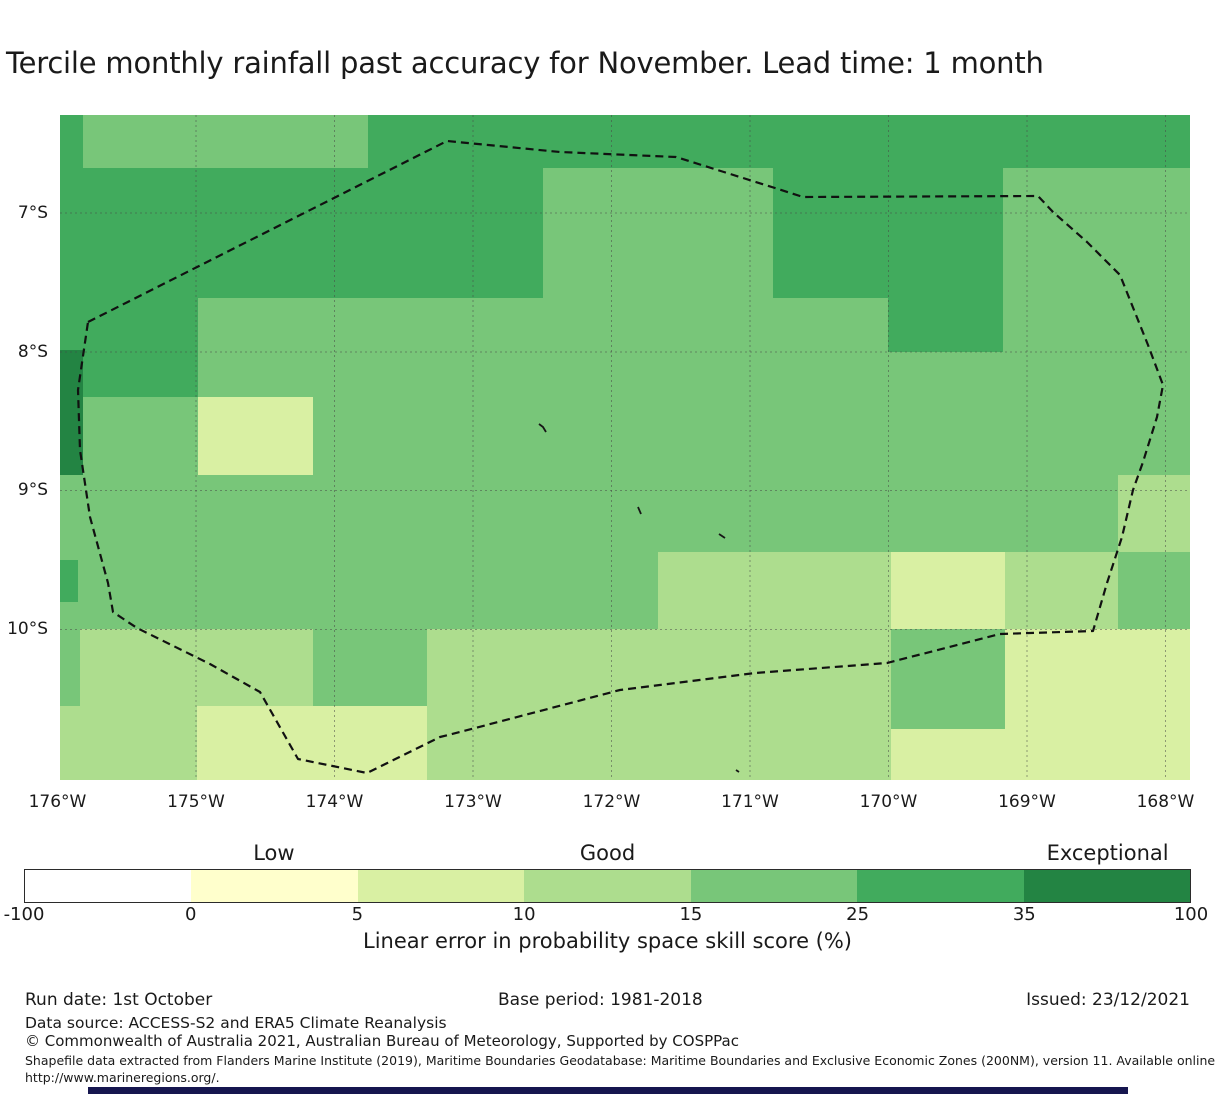  What do you see at coordinates (334, 802) in the screenshot?
I see `x-tick-label: 174°W` at bounding box center [334, 802].